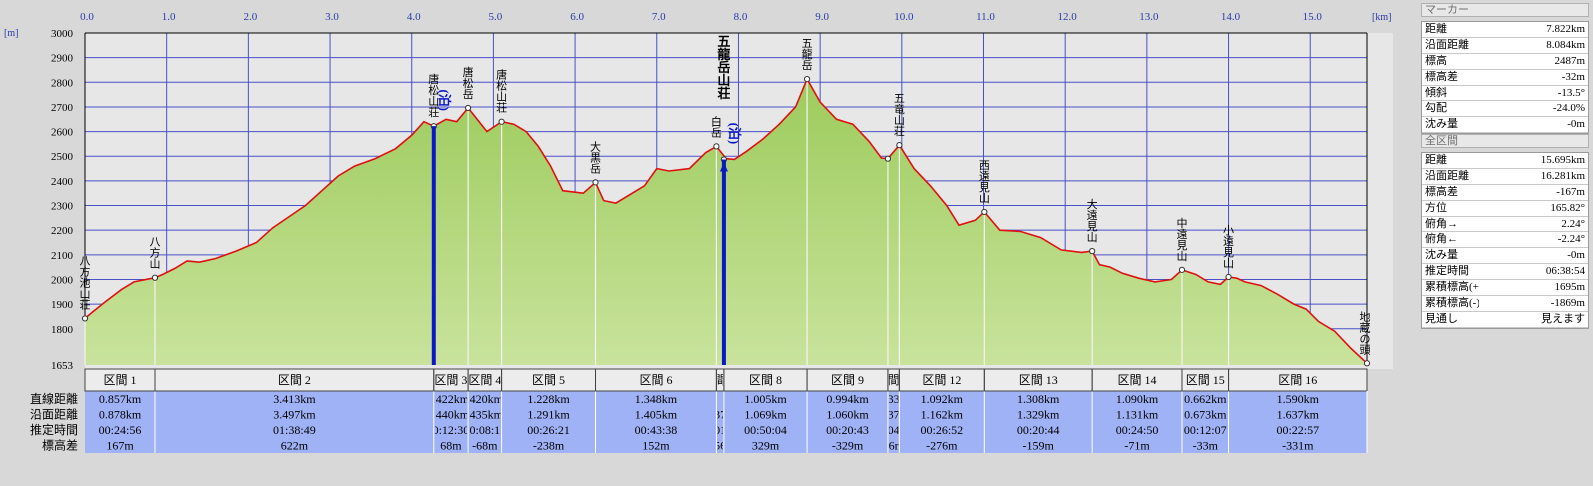 This screenshot has width=1593, height=486. I want to click on panel-row-key: 見通し, so click(1441, 318).